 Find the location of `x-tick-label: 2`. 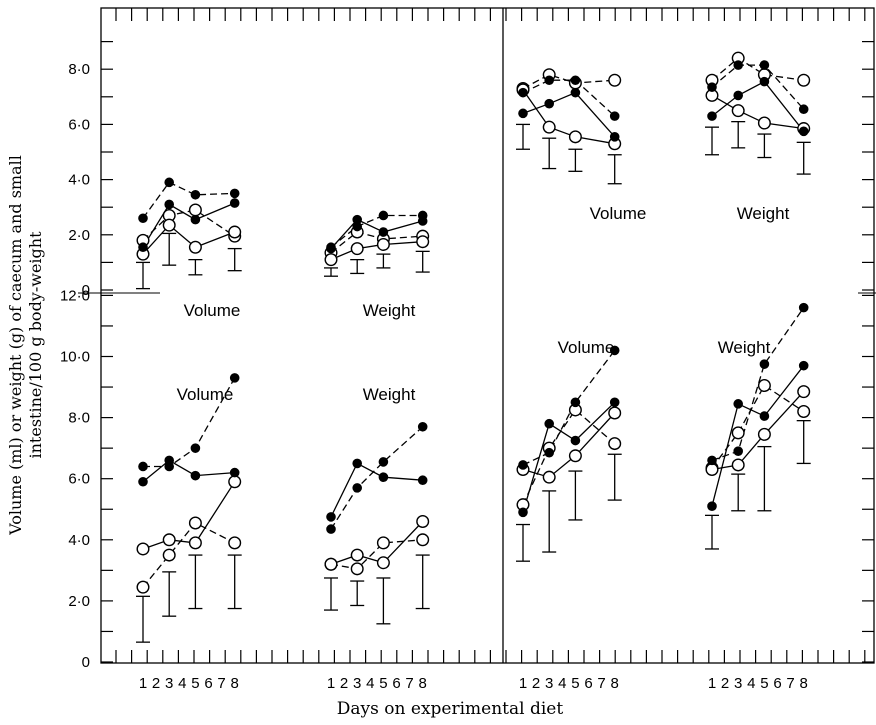

x-tick-label: 2 is located at coordinates (536, 683).